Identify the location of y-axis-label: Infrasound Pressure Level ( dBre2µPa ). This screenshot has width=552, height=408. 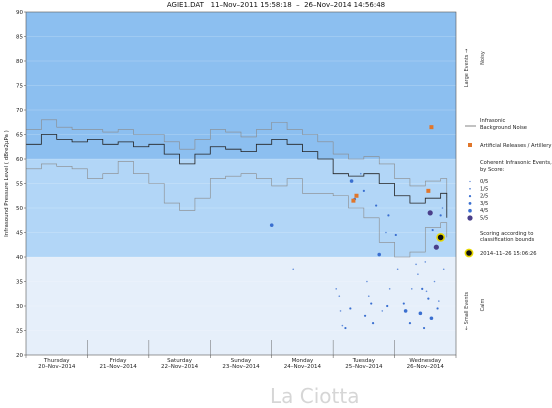
(7, 183).